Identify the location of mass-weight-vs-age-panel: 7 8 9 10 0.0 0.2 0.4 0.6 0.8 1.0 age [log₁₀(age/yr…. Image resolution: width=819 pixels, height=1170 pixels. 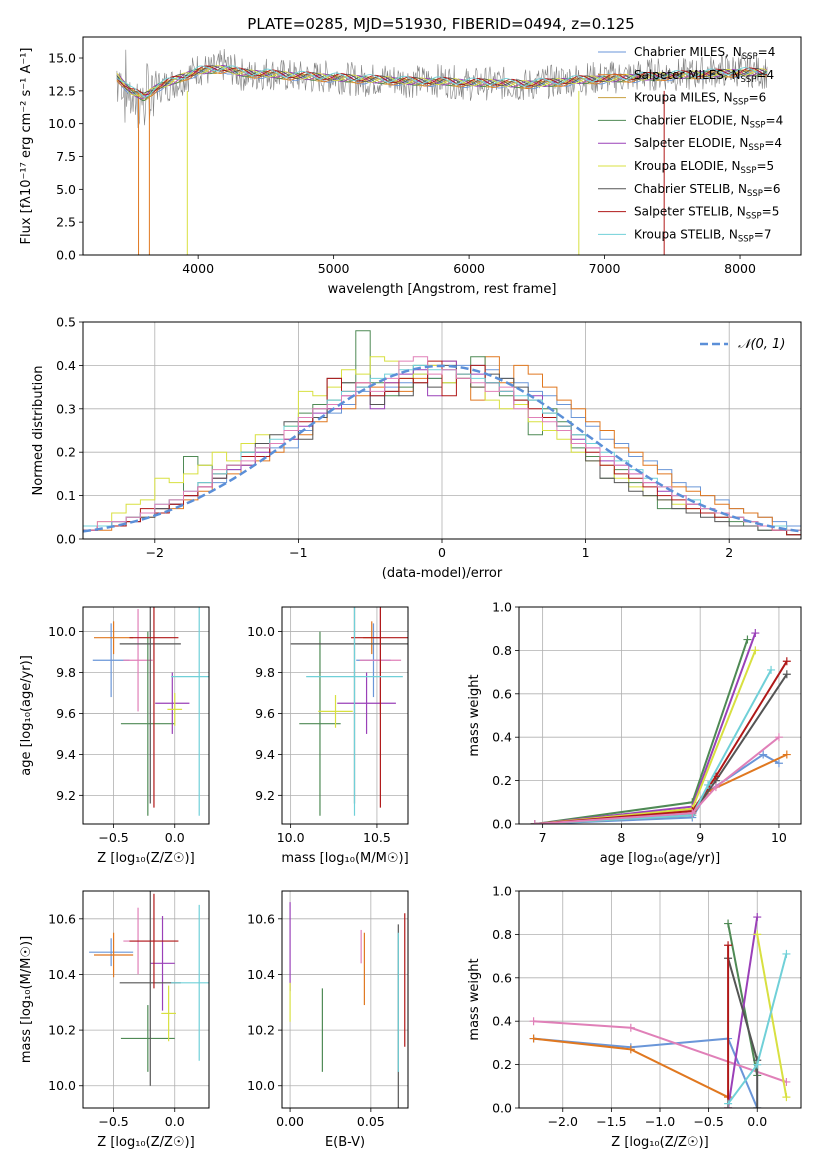
(634, 733).